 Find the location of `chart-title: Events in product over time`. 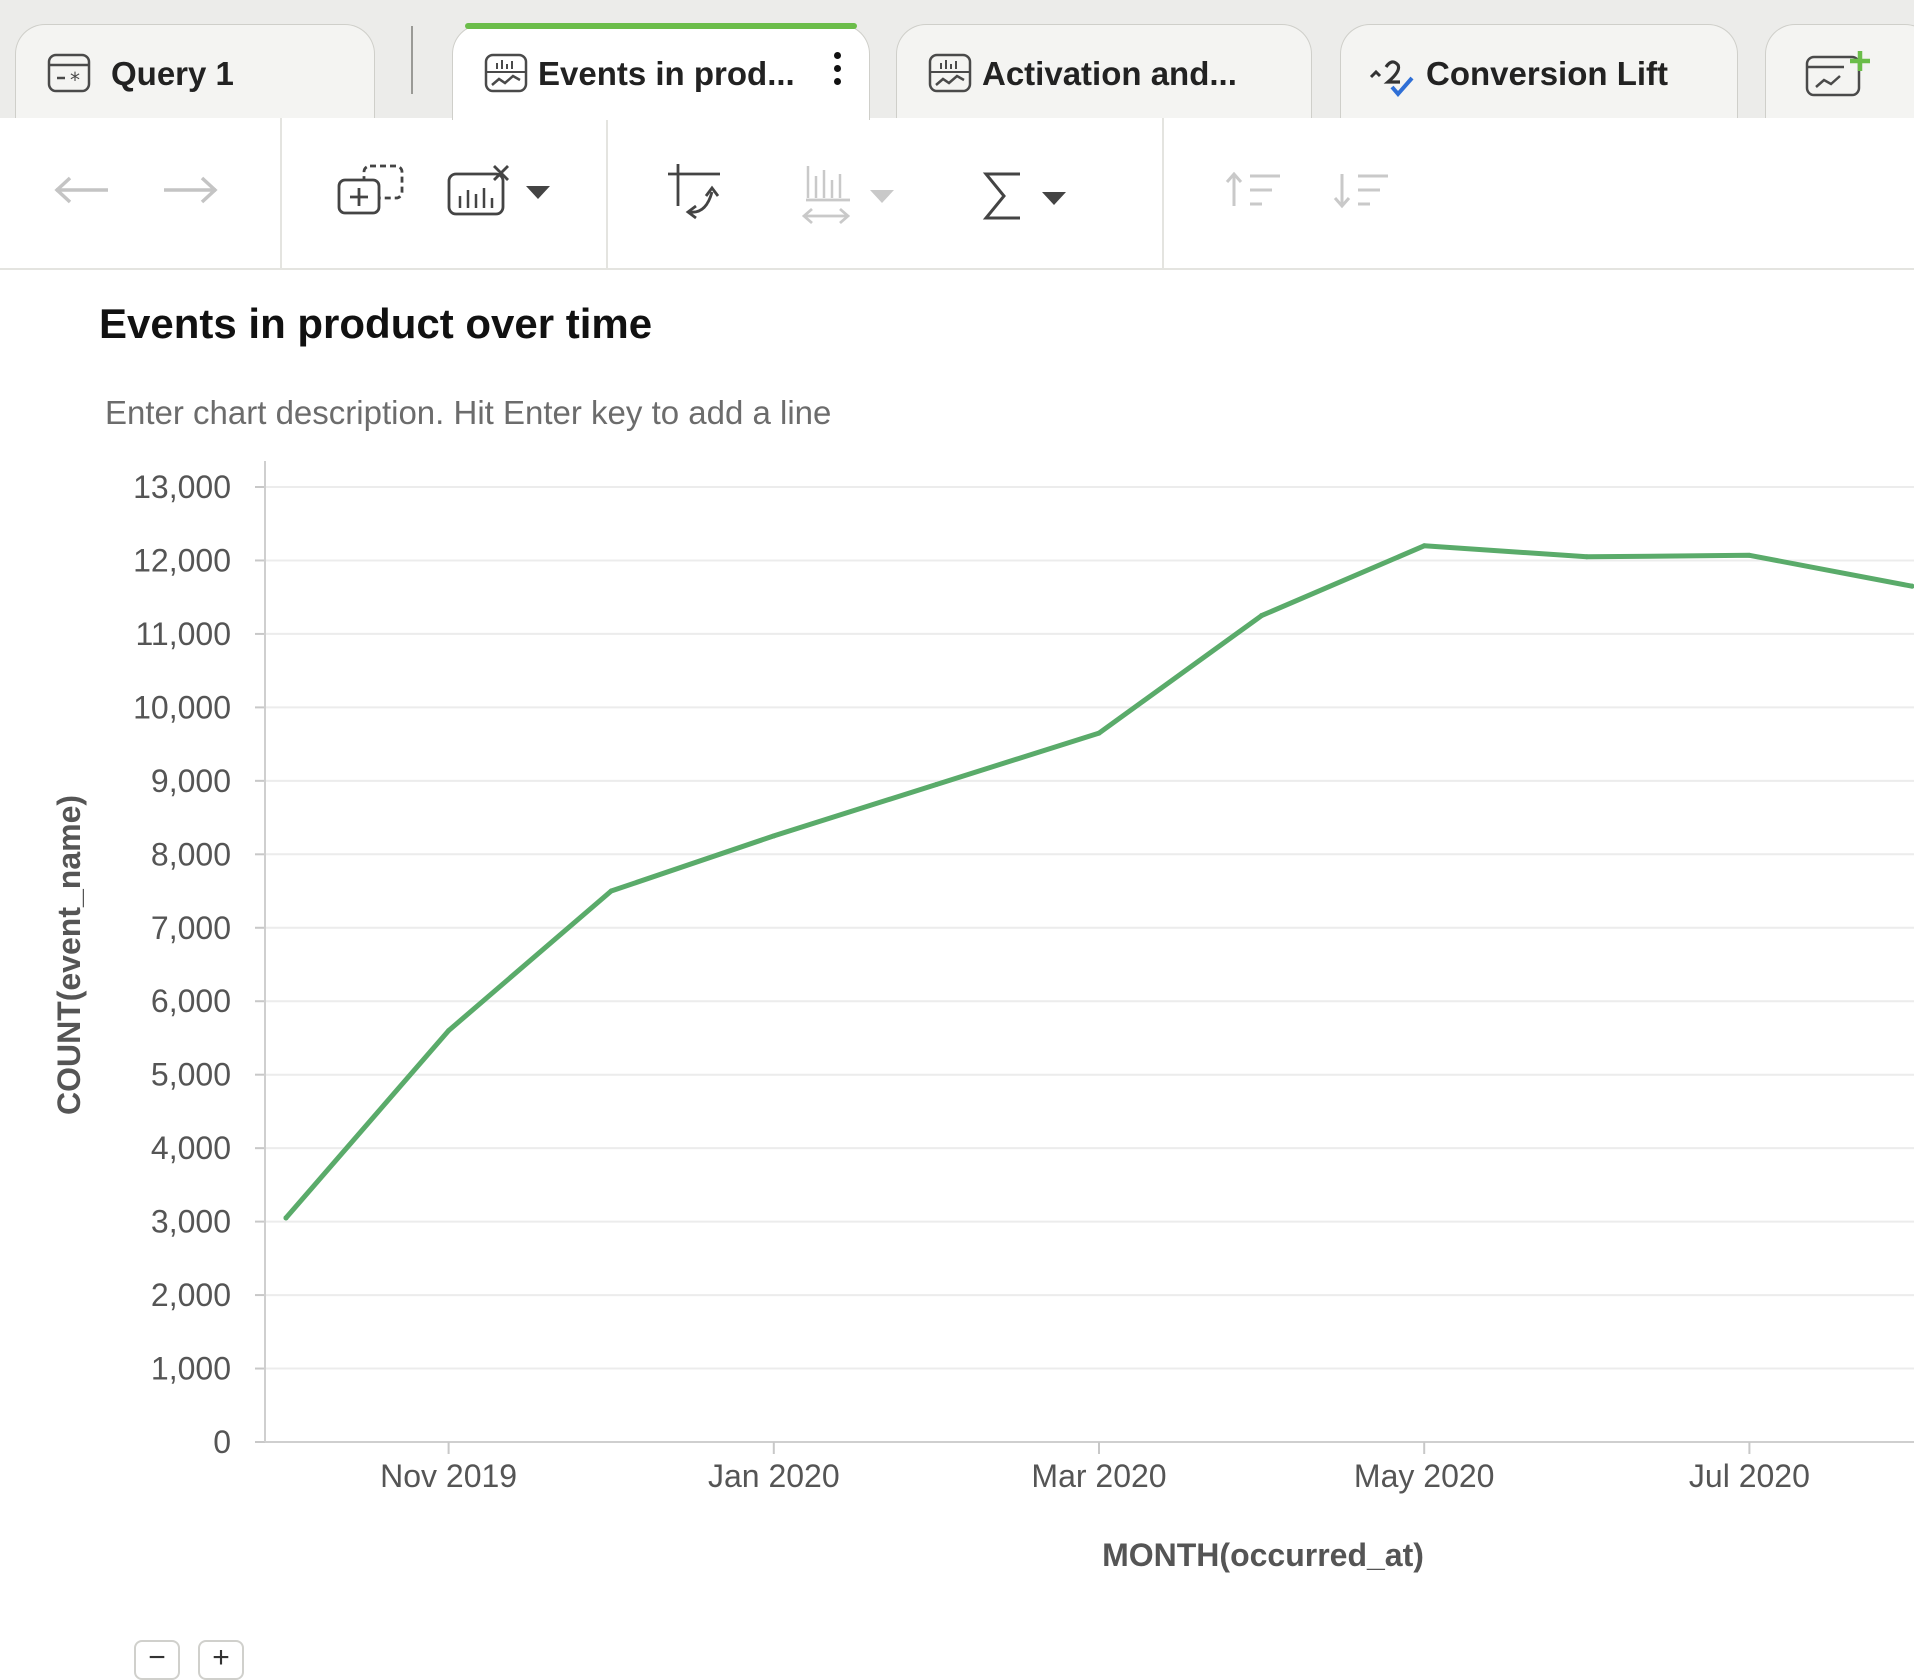

chart-title: Events in product over time is located at coordinates (375, 324).